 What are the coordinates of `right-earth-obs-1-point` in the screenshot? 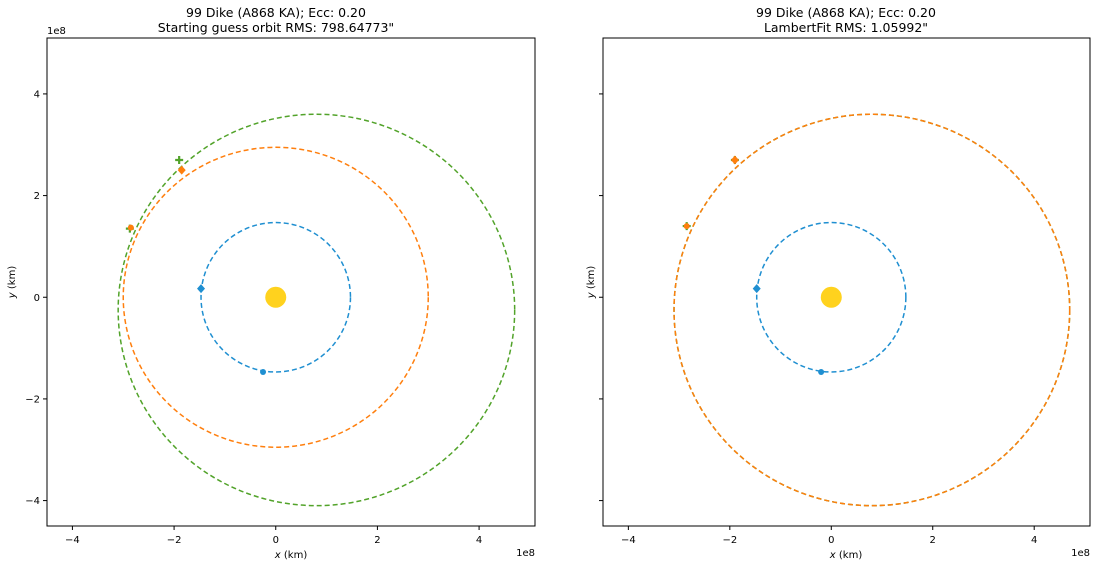 It's located at (756, 289).